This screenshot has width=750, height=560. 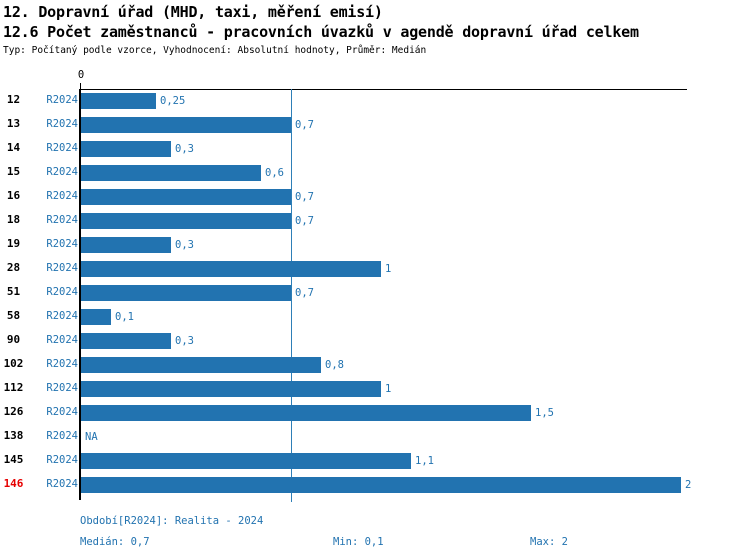 I want to click on row-category-label: 16, so click(x=13, y=195).